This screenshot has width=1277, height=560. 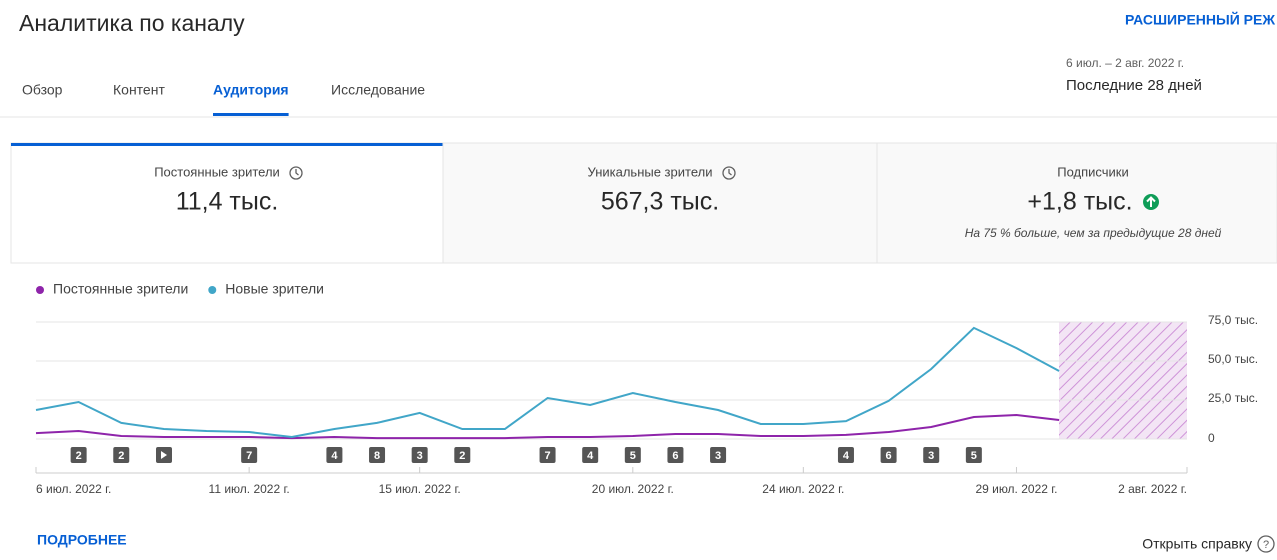 I want to click on tab: Аудитория, so click(x=251, y=90).